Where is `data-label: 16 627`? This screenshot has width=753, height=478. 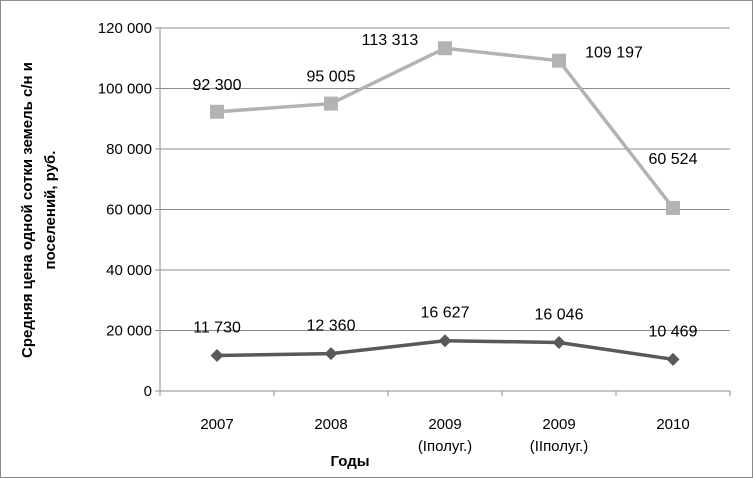
data-label: 16 627 is located at coordinates (445, 313).